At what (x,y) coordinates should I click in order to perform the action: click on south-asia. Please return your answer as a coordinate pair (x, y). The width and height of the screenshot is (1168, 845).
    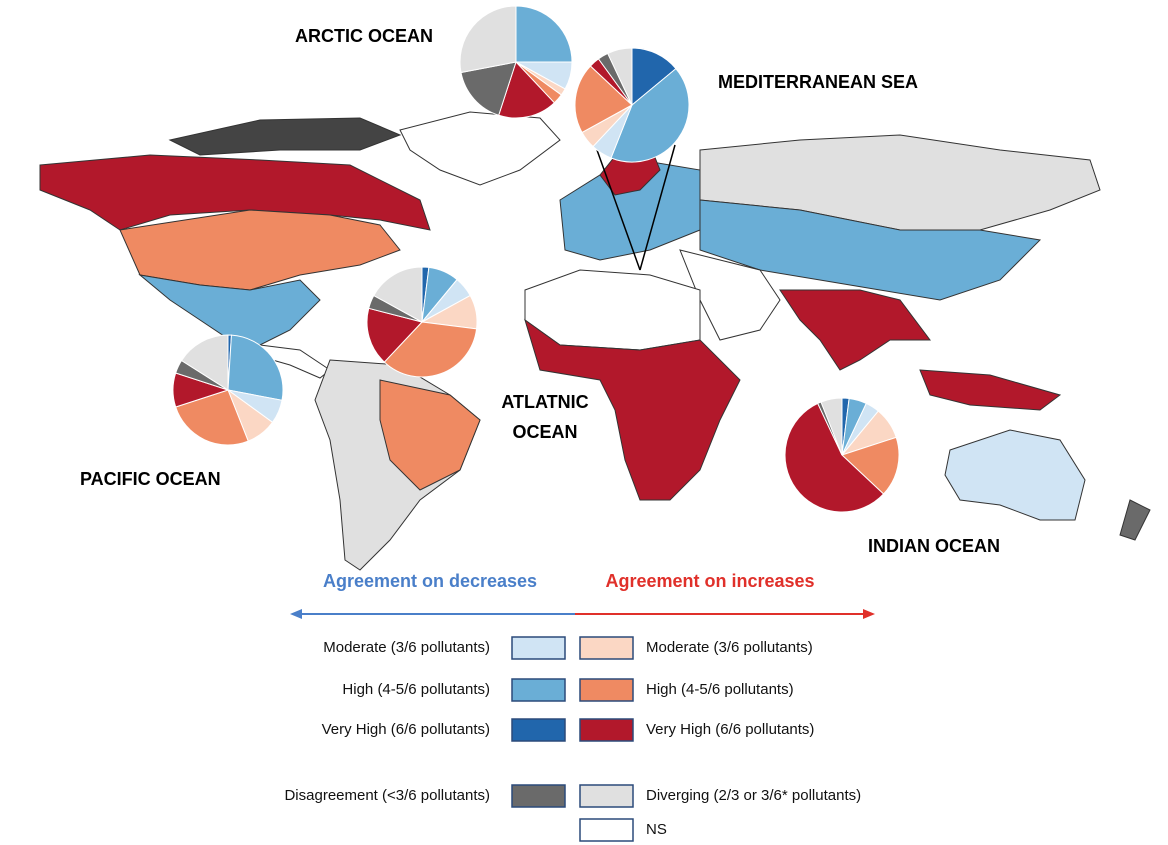
    Looking at the image, I should click on (855, 330).